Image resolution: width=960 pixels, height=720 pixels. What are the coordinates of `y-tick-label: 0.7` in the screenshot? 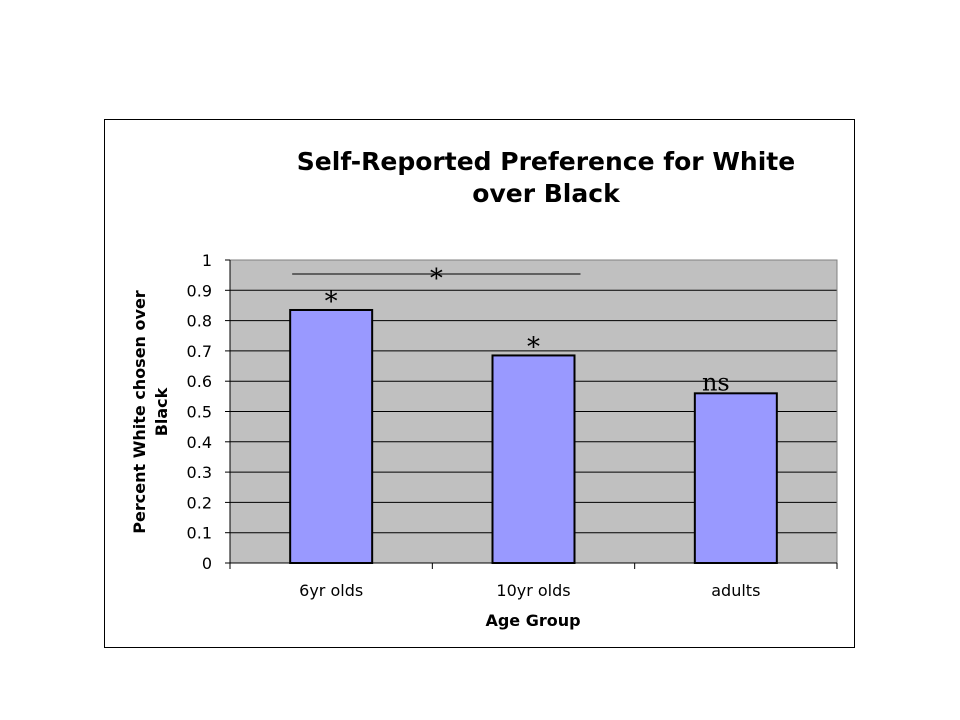 It's located at (199, 351).